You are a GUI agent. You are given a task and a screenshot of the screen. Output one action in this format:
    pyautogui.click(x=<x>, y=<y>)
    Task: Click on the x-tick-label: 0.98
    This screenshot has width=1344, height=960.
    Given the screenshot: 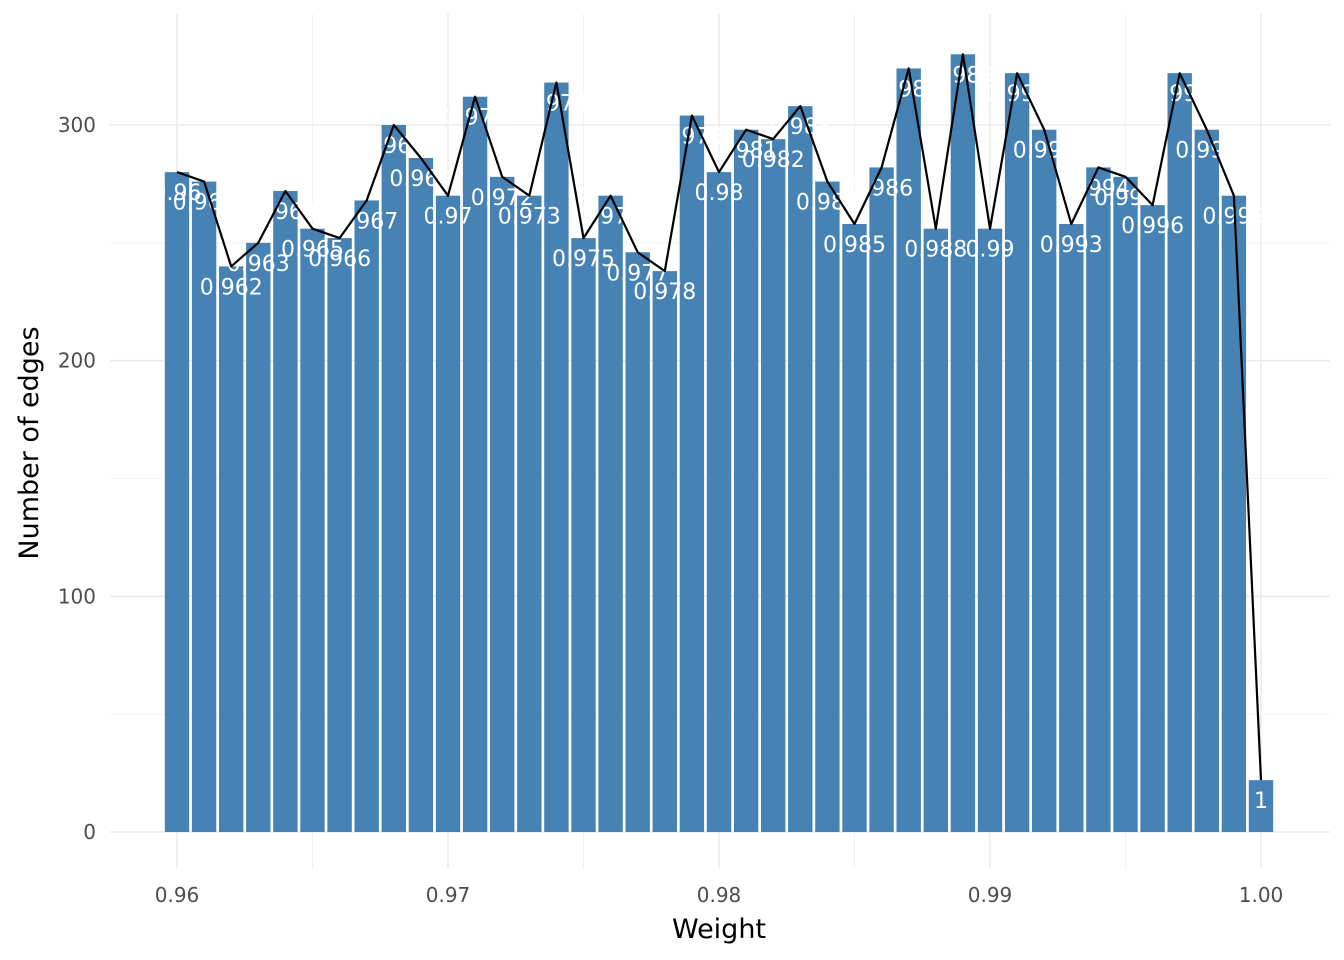 What is the action you would take?
    pyautogui.click(x=719, y=895)
    